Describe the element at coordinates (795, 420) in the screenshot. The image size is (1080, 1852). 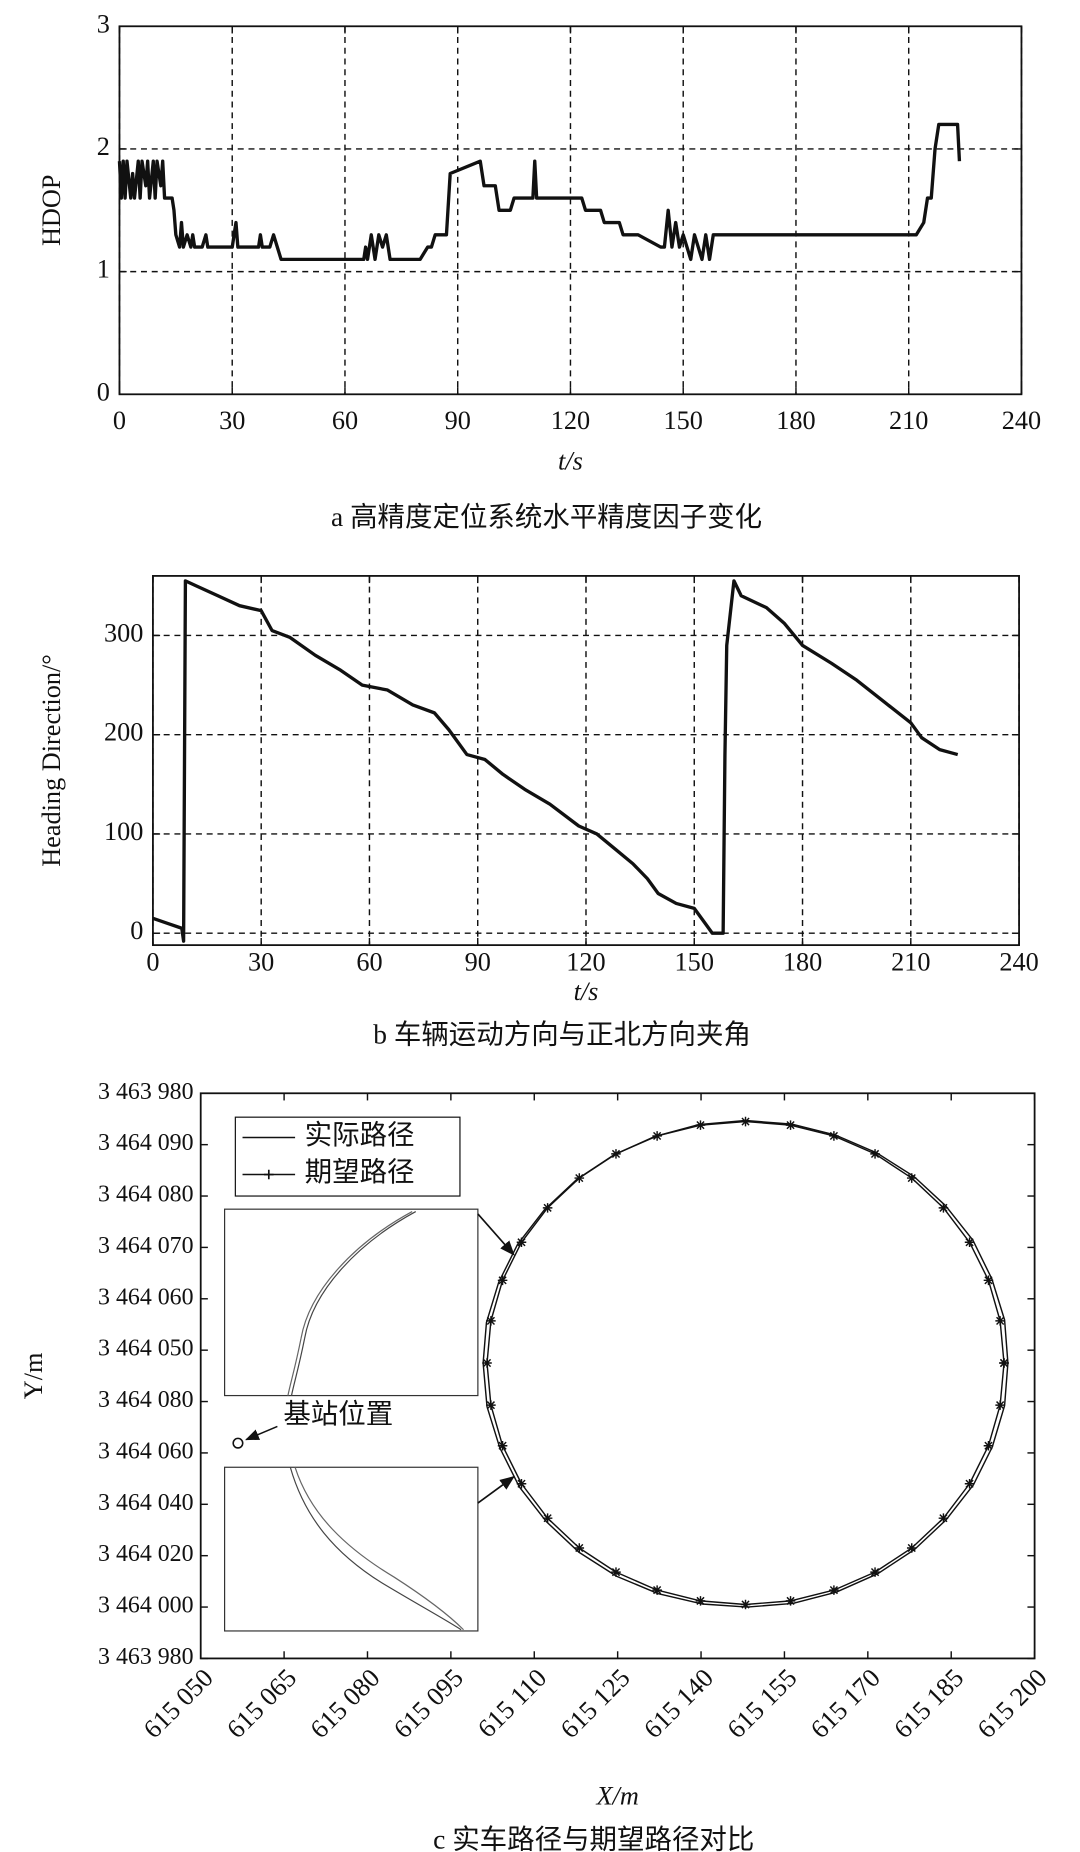
I see `x-tick-label: 180` at that location.